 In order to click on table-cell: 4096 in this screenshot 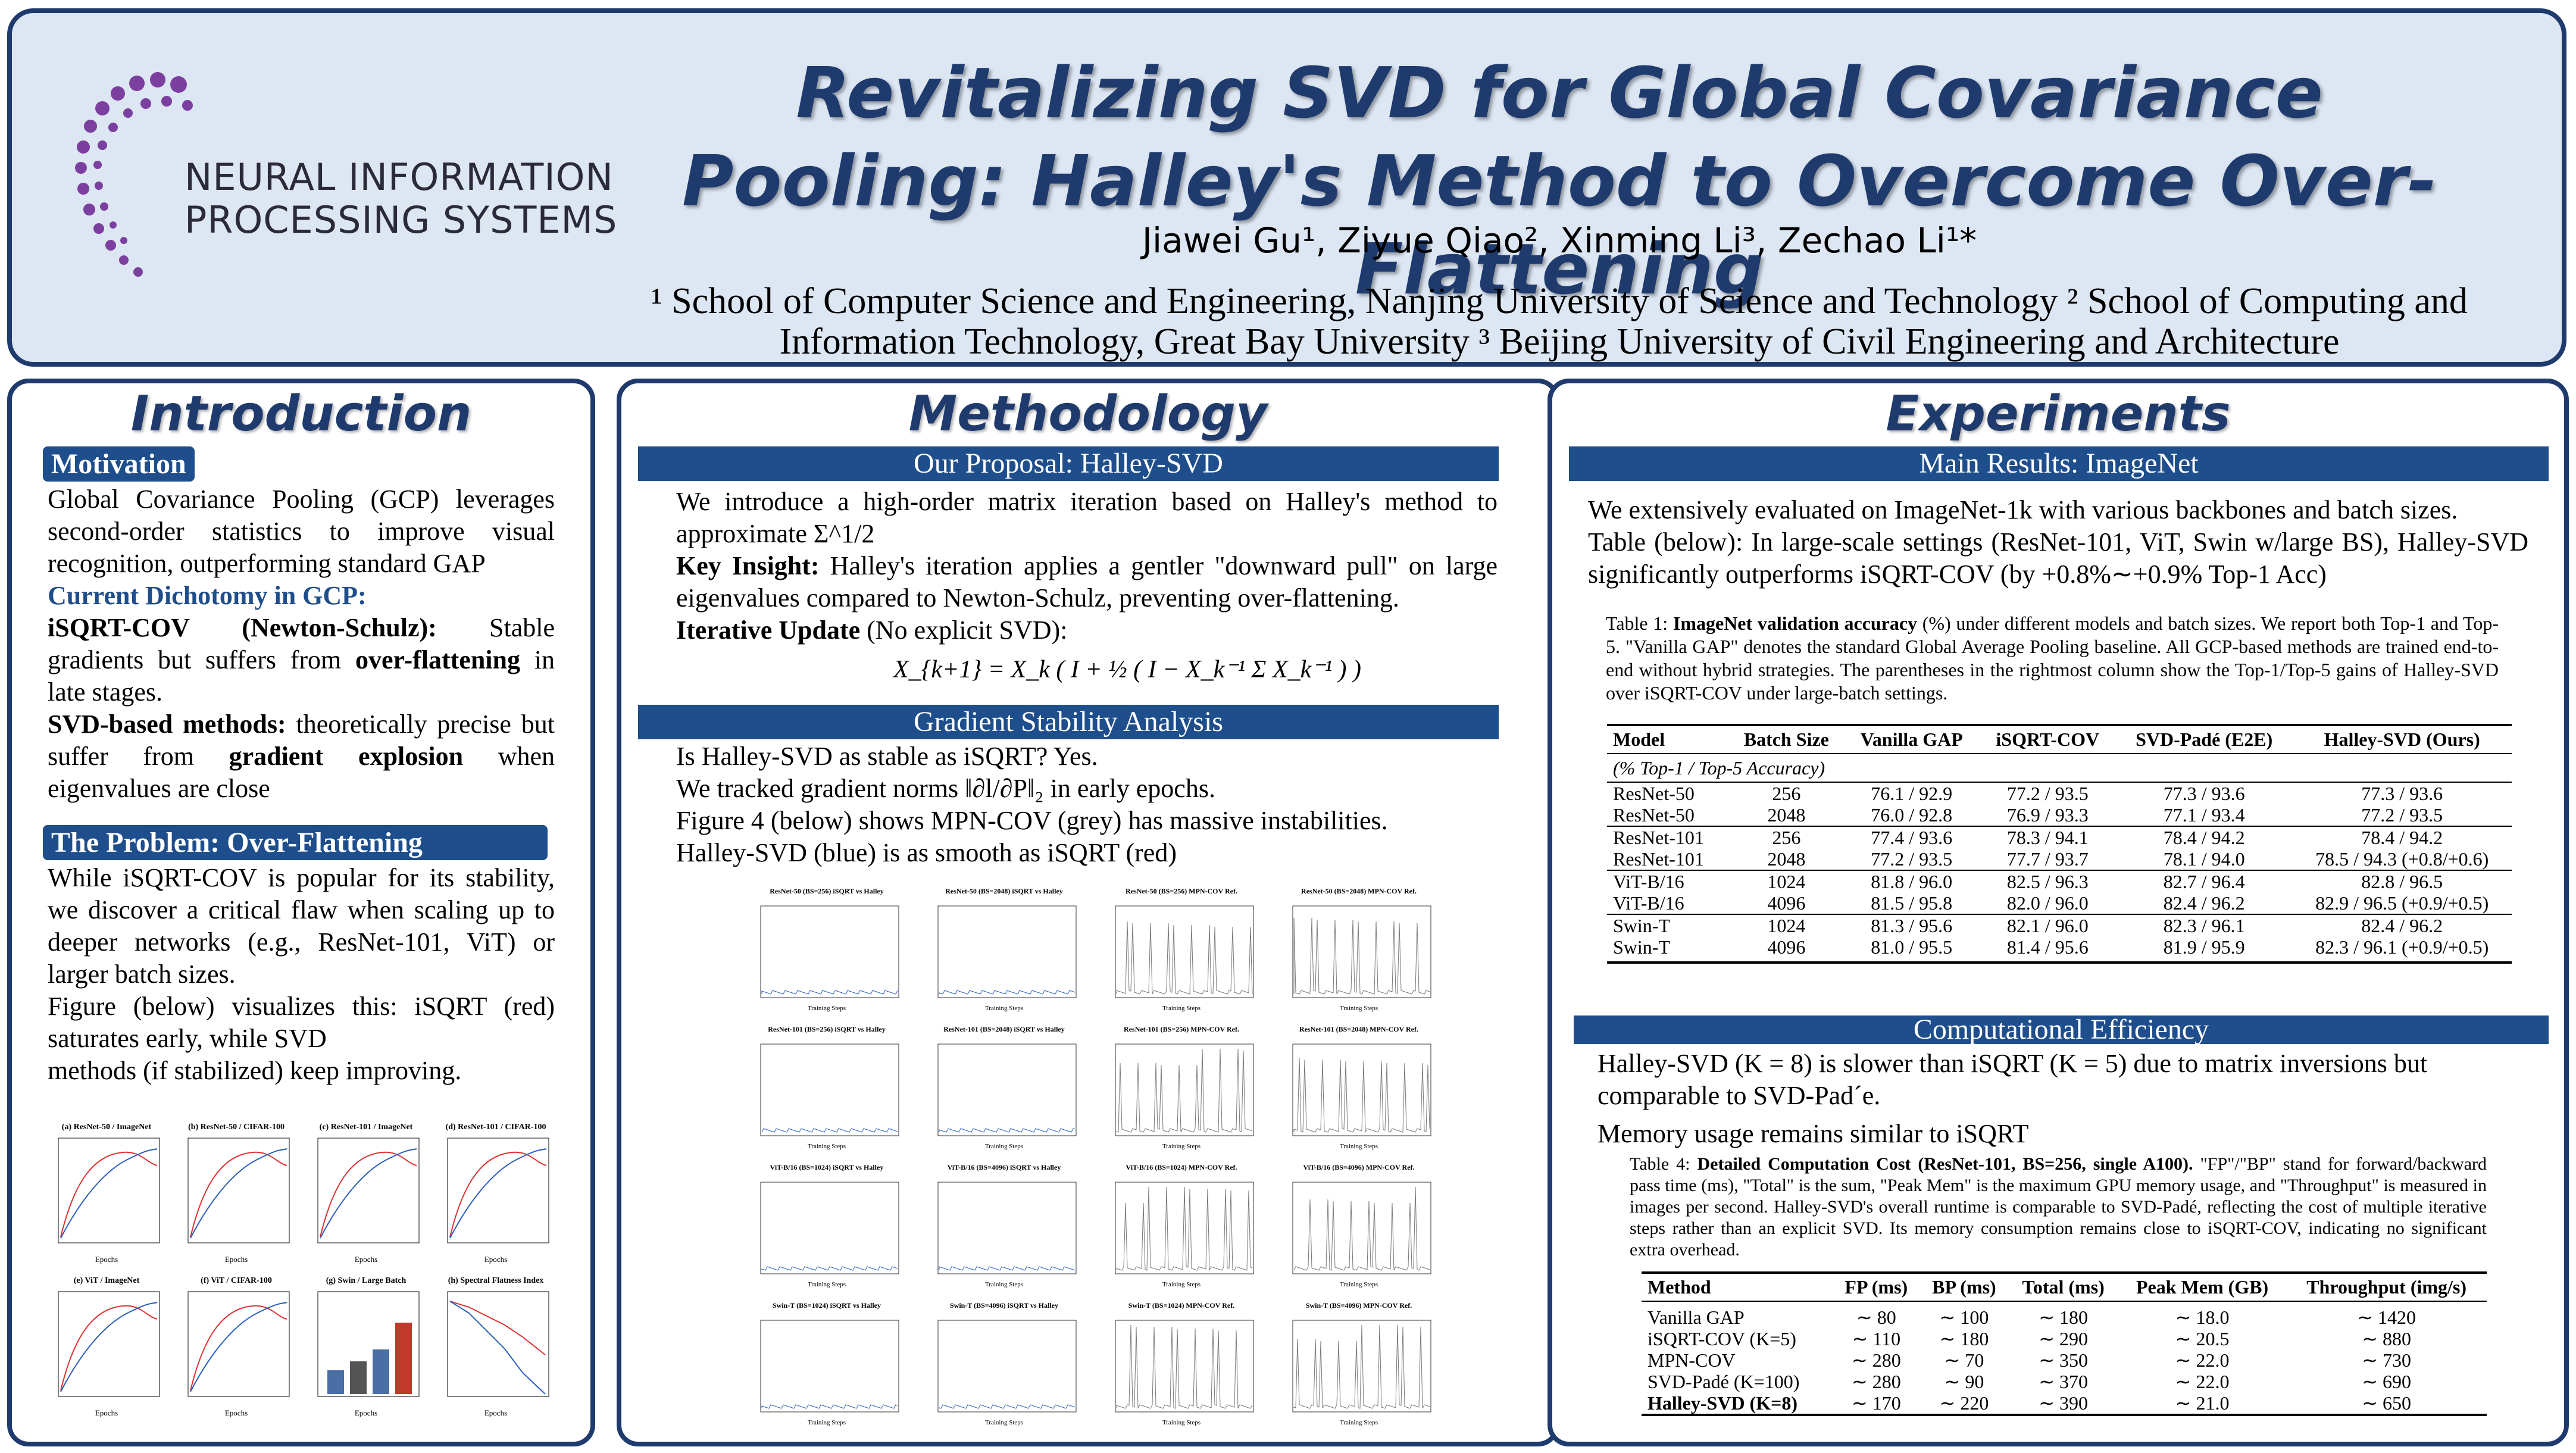, I will do `click(1786, 903)`.